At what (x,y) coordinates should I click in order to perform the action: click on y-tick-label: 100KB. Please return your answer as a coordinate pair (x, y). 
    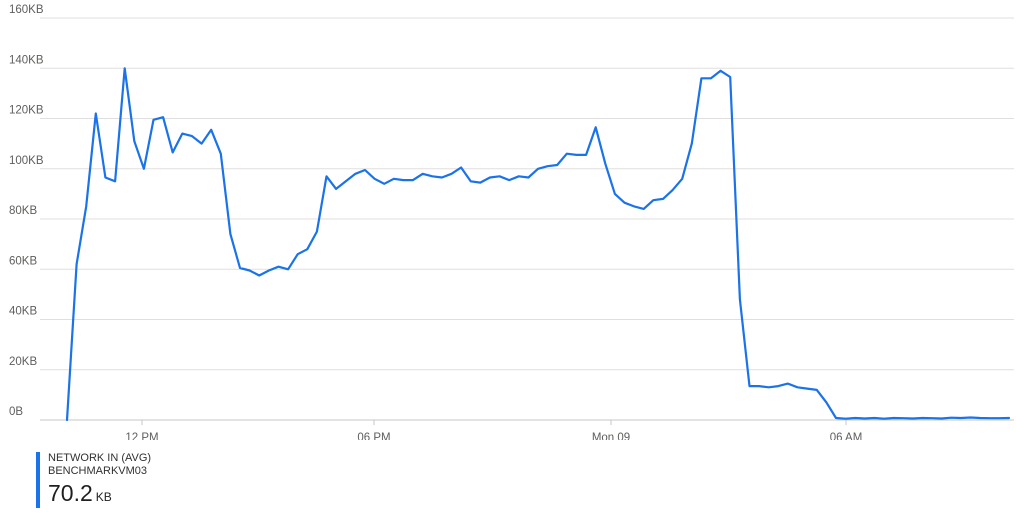
    Looking at the image, I should click on (26, 161).